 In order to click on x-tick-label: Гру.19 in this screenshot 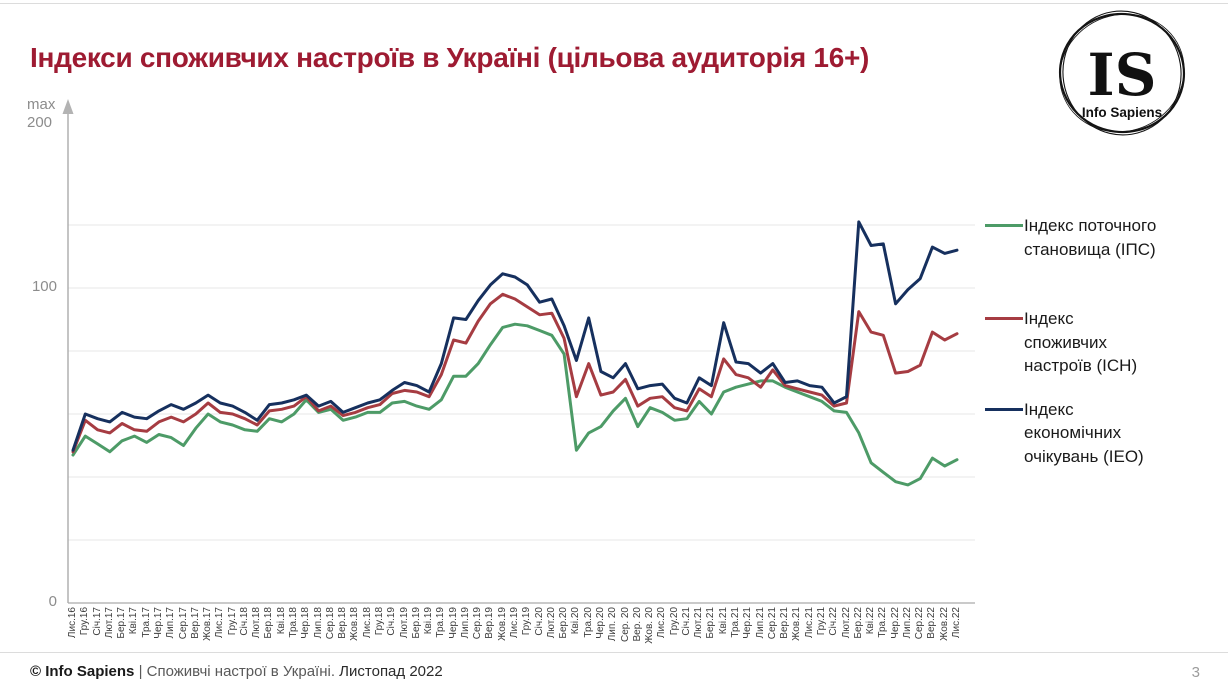, I will do `click(527, 621)`.